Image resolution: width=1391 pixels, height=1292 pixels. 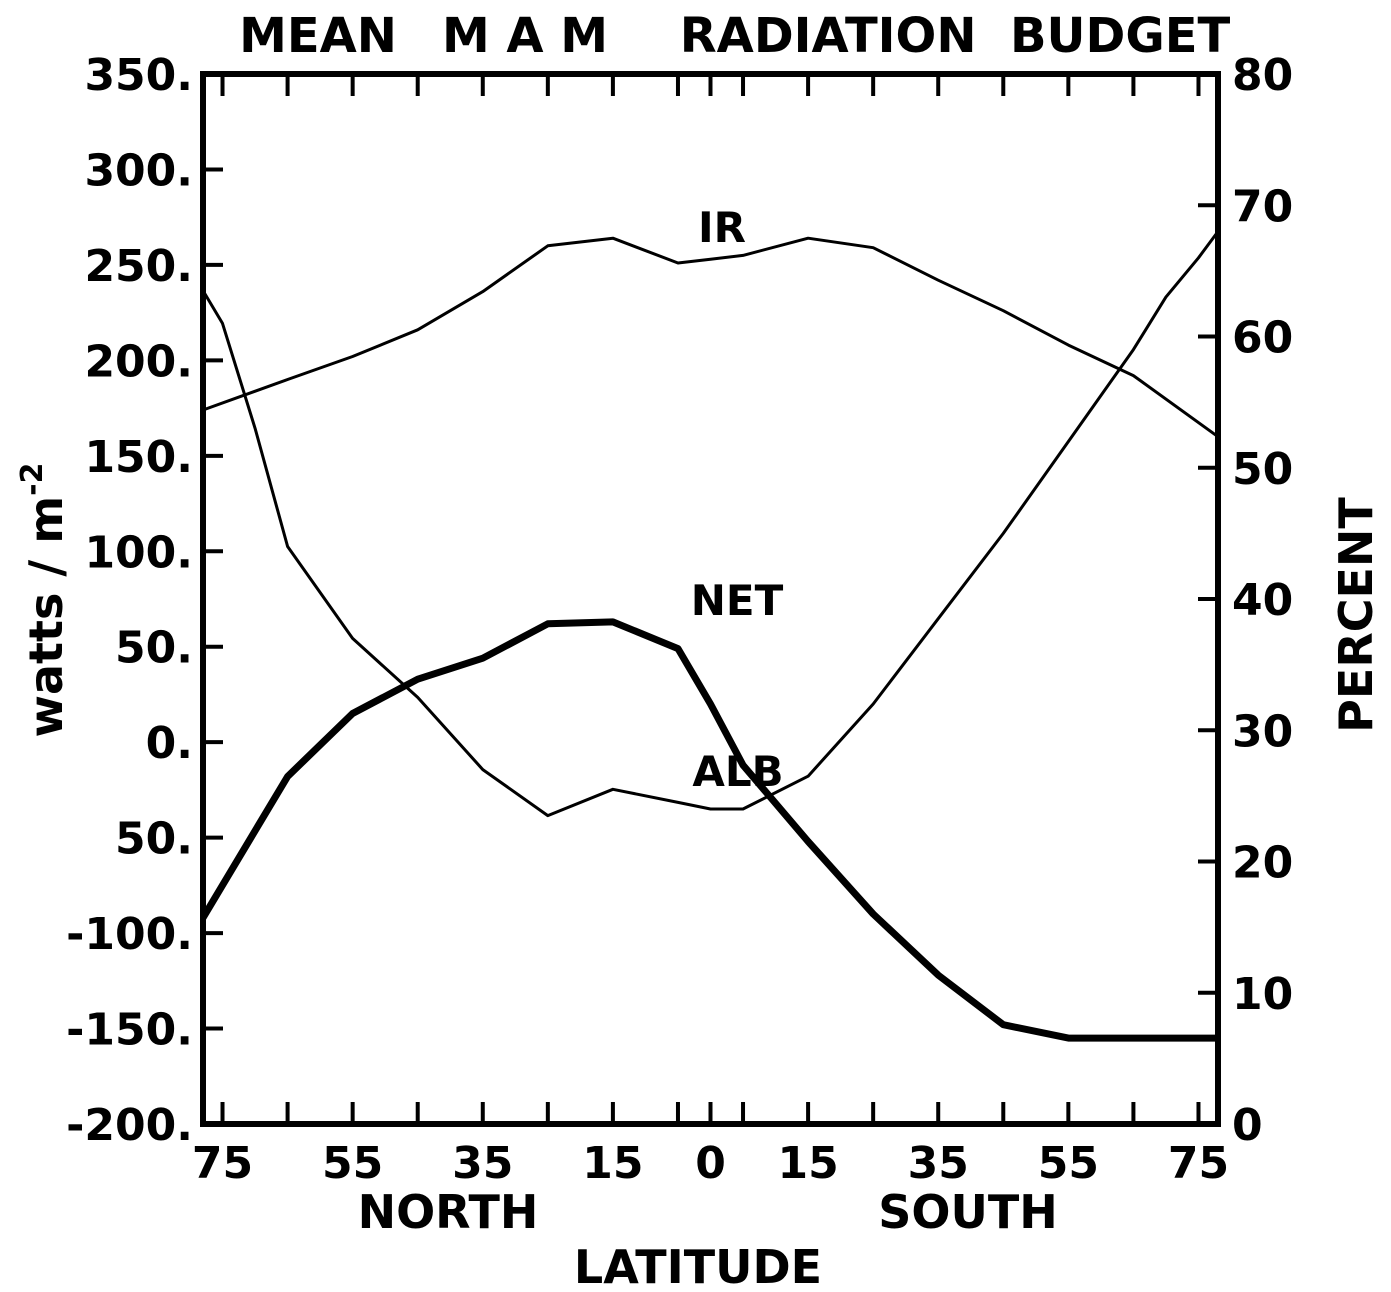 What do you see at coordinates (1262, 338) in the screenshot?
I see `right-tick-label: 60` at bounding box center [1262, 338].